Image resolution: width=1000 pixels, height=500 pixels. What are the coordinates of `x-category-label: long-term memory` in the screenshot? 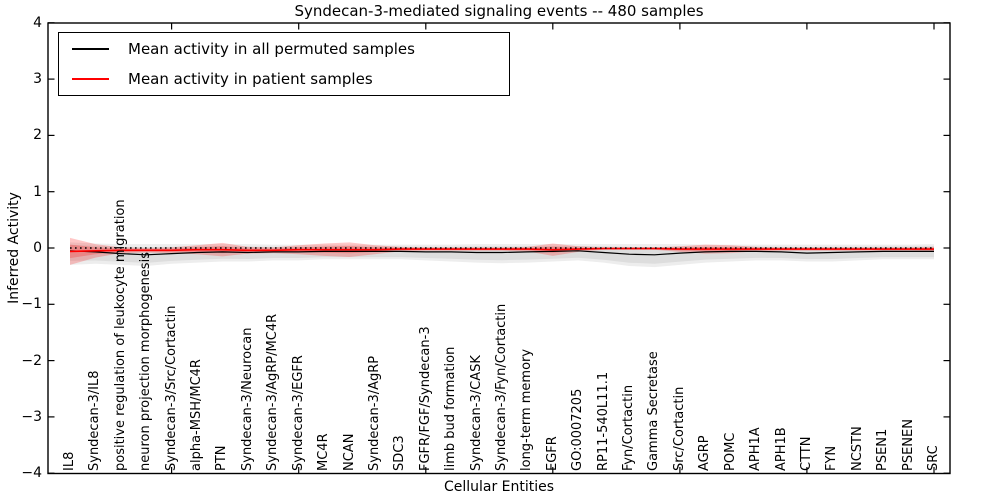 It's located at (527, 409).